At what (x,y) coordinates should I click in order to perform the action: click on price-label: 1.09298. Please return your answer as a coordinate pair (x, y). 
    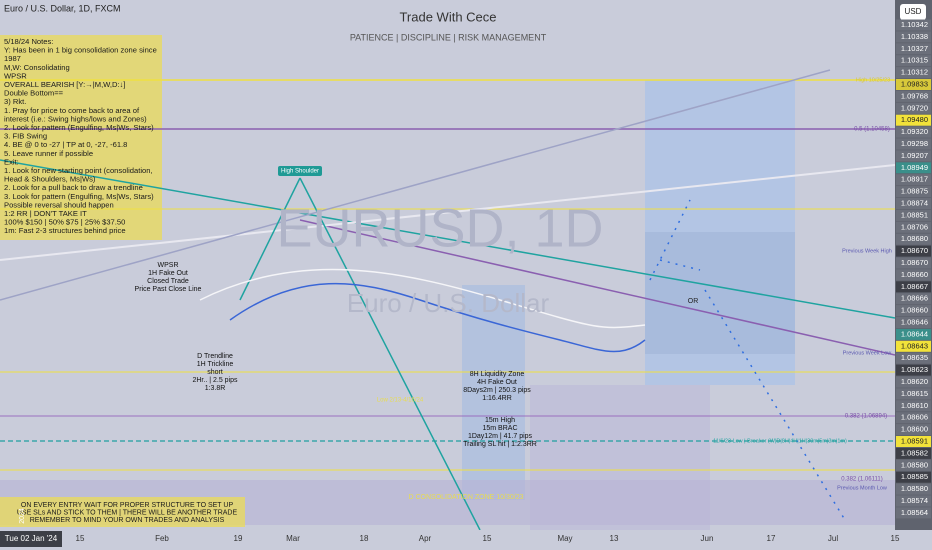
    Looking at the image, I should click on (914, 143).